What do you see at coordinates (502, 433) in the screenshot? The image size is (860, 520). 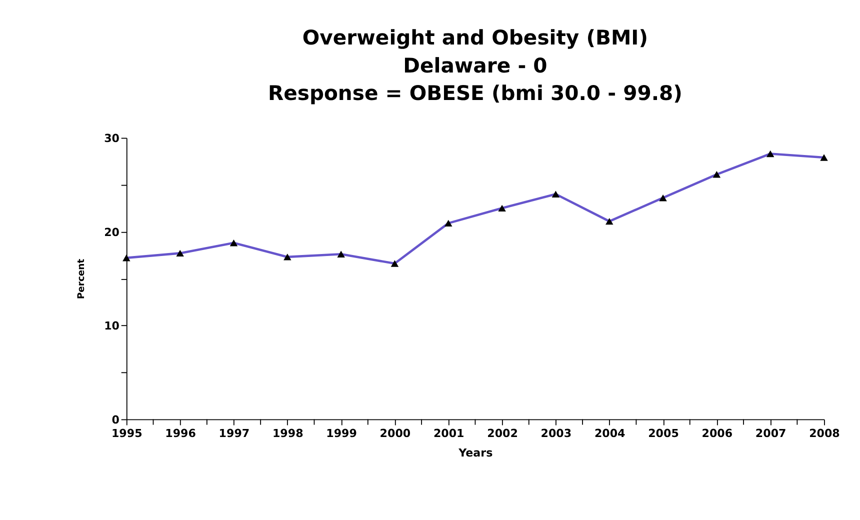 I see `x-tick-label: 2002` at bounding box center [502, 433].